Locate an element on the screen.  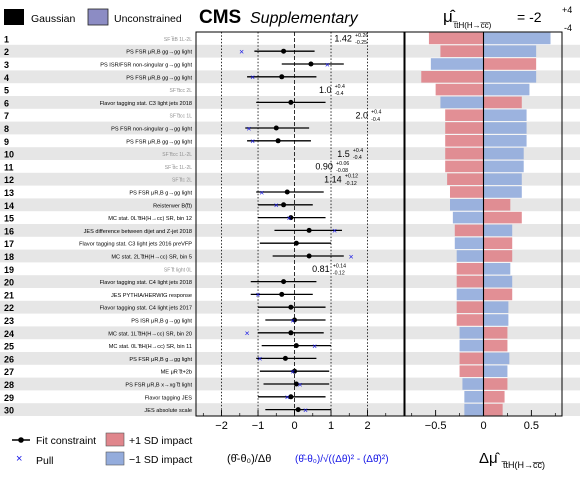
row-name: SF t̅tc 1L-2L is located at coordinates (178, 167).